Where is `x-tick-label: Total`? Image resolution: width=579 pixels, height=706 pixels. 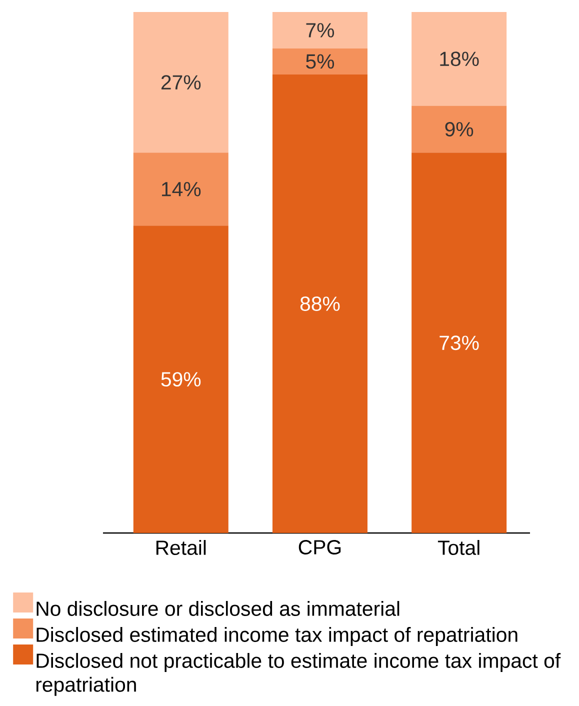 x-tick-label: Total is located at coordinates (459, 548).